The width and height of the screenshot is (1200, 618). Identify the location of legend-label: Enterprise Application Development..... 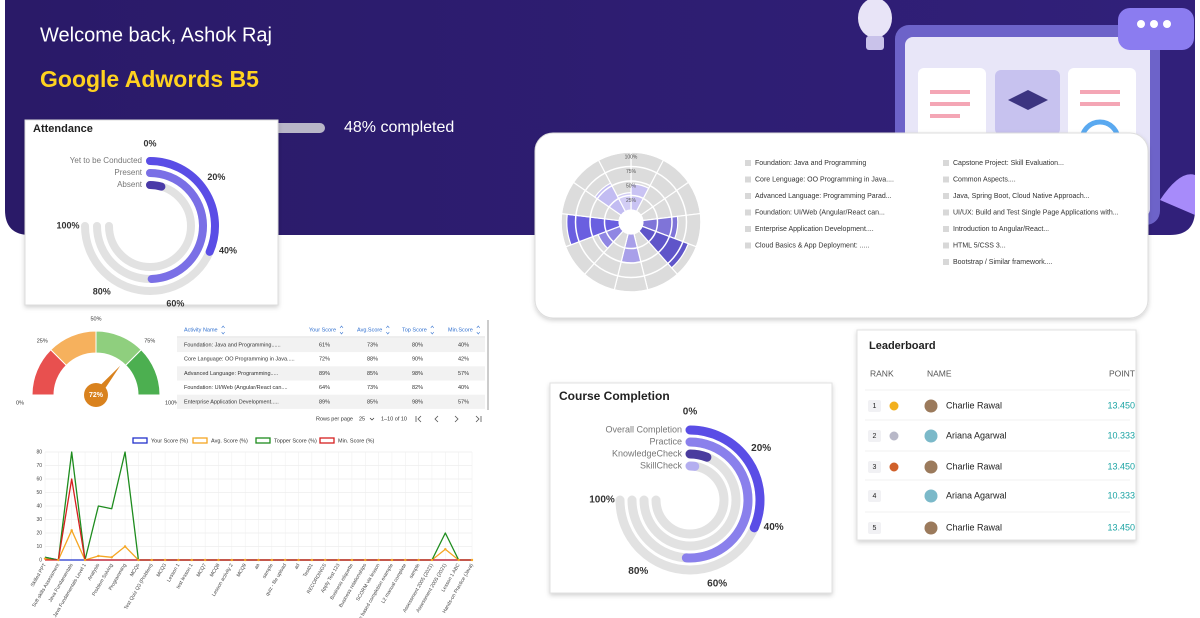
(814, 229).